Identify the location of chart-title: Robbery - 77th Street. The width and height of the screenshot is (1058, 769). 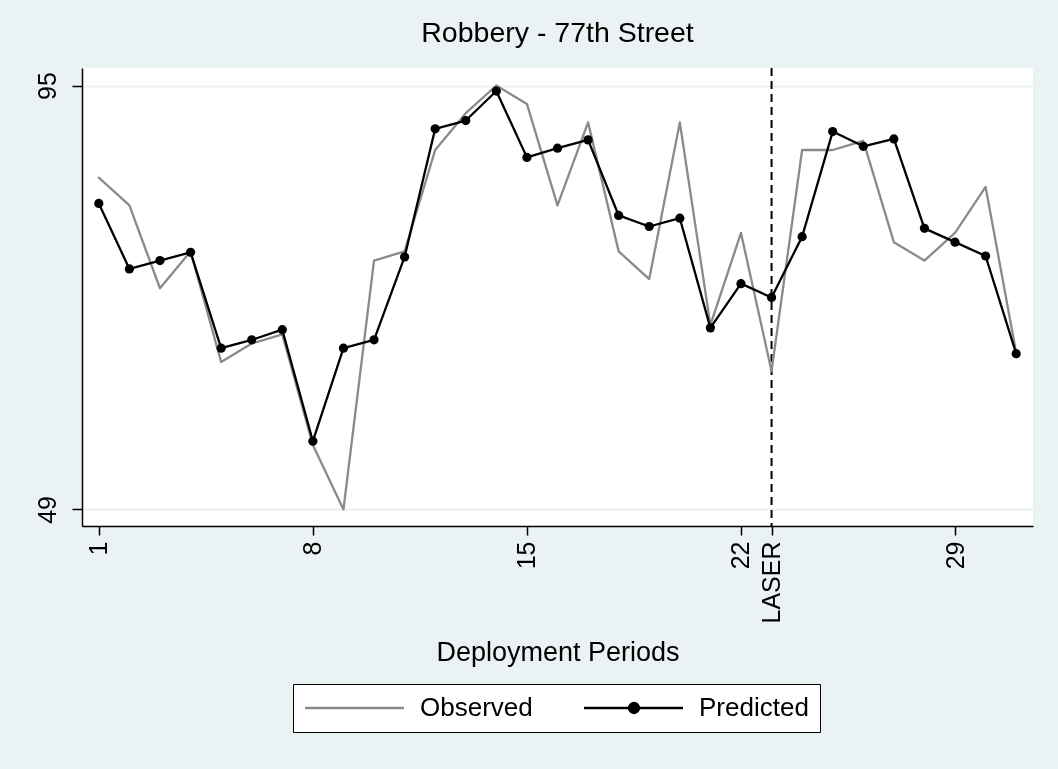
(557, 31).